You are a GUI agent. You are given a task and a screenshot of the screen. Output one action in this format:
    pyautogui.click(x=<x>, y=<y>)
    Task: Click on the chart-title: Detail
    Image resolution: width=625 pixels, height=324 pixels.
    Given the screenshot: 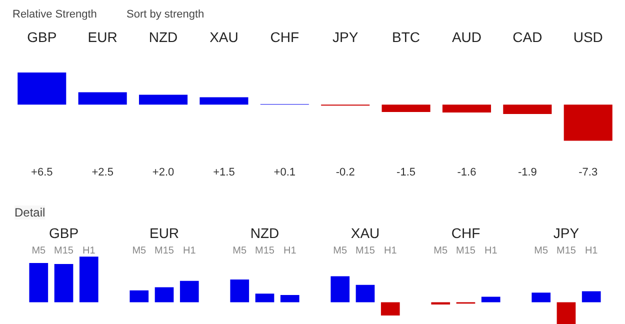 What is the action you would take?
    pyautogui.click(x=30, y=213)
    